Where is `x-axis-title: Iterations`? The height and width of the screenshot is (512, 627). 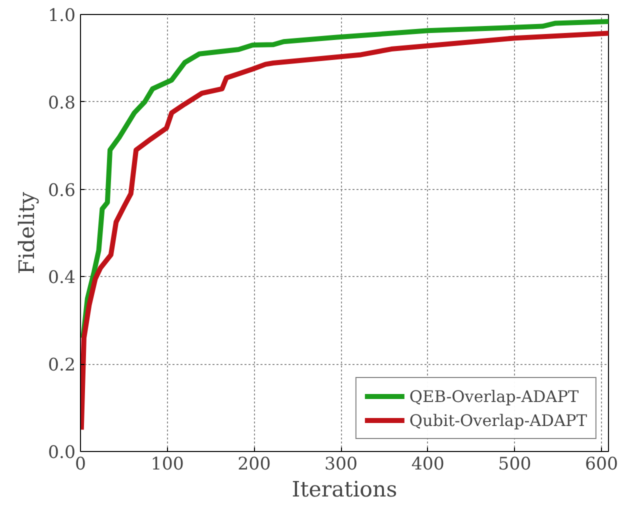
x-axis-title: Iterations is located at coordinates (345, 490).